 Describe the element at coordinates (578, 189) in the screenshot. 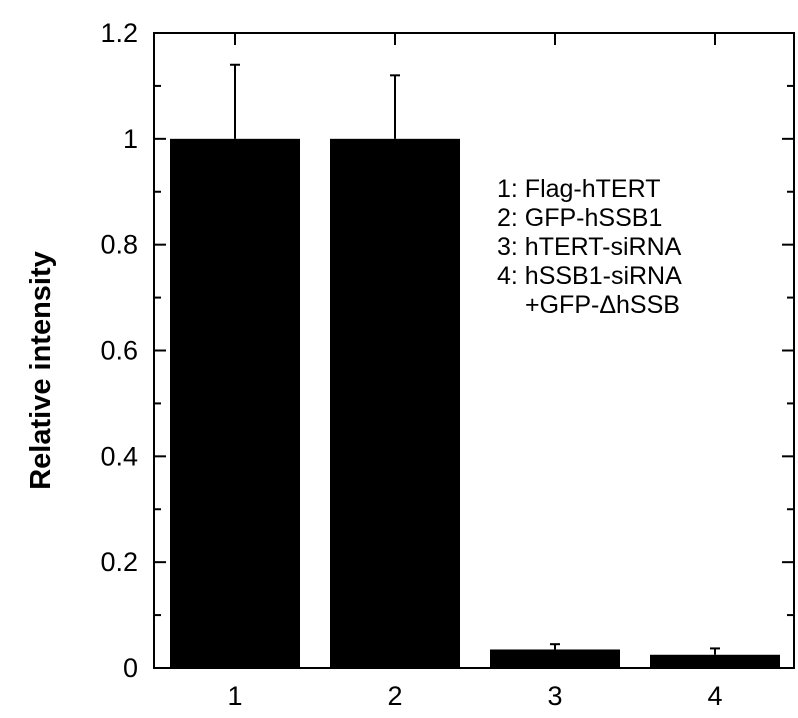

I see `legend-entry: 1: Flag-hTERT` at that location.